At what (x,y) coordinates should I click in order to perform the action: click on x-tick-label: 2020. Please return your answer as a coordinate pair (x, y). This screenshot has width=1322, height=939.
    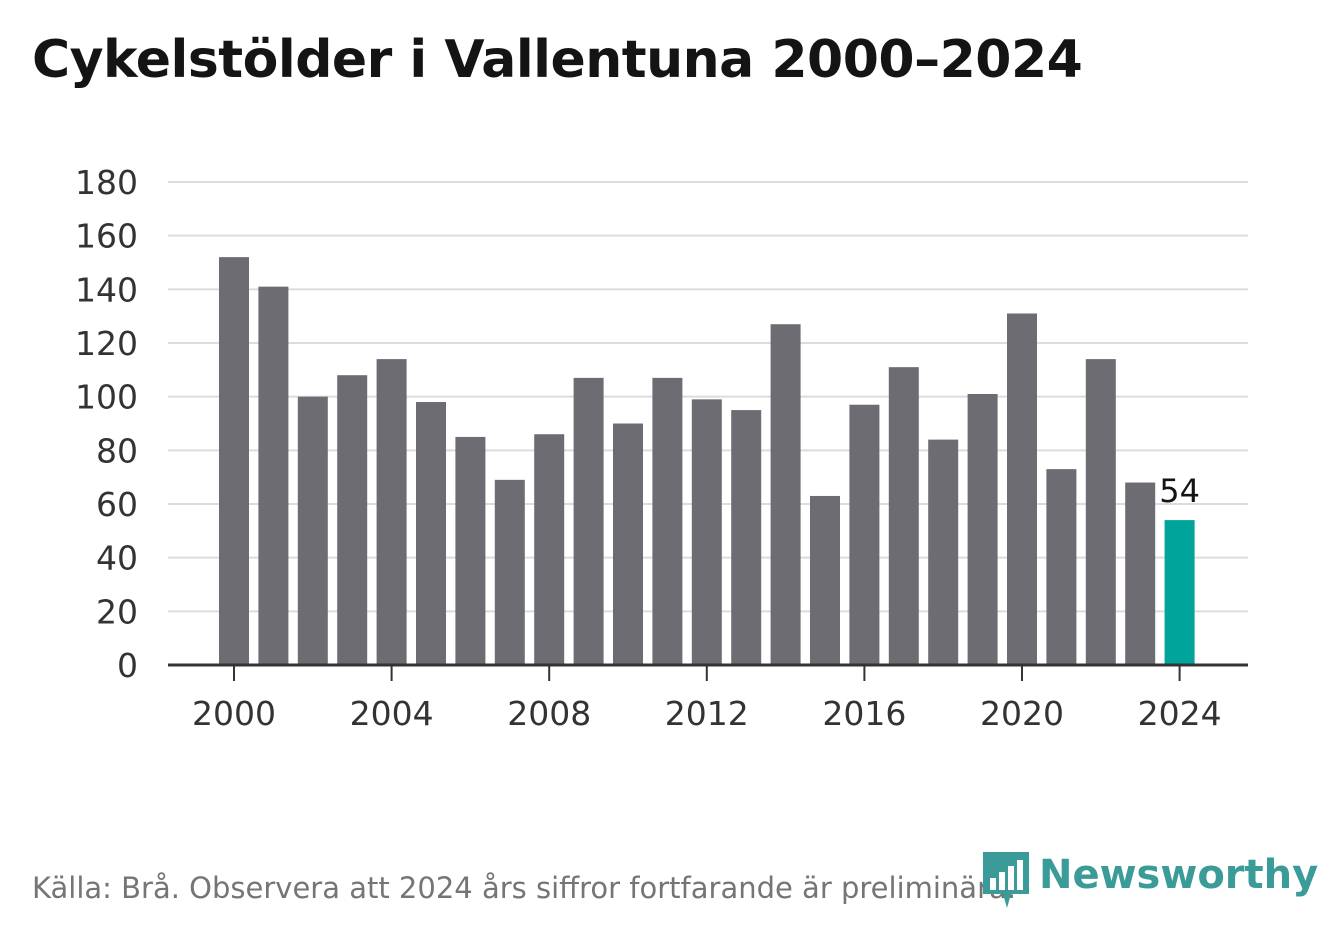
    Looking at the image, I should click on (1022, 713).